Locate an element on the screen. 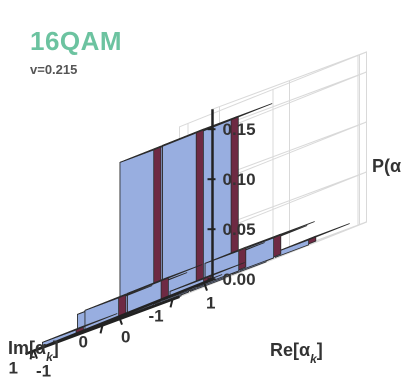  chart-title: 16QAM is located at coordinates (76, 41).